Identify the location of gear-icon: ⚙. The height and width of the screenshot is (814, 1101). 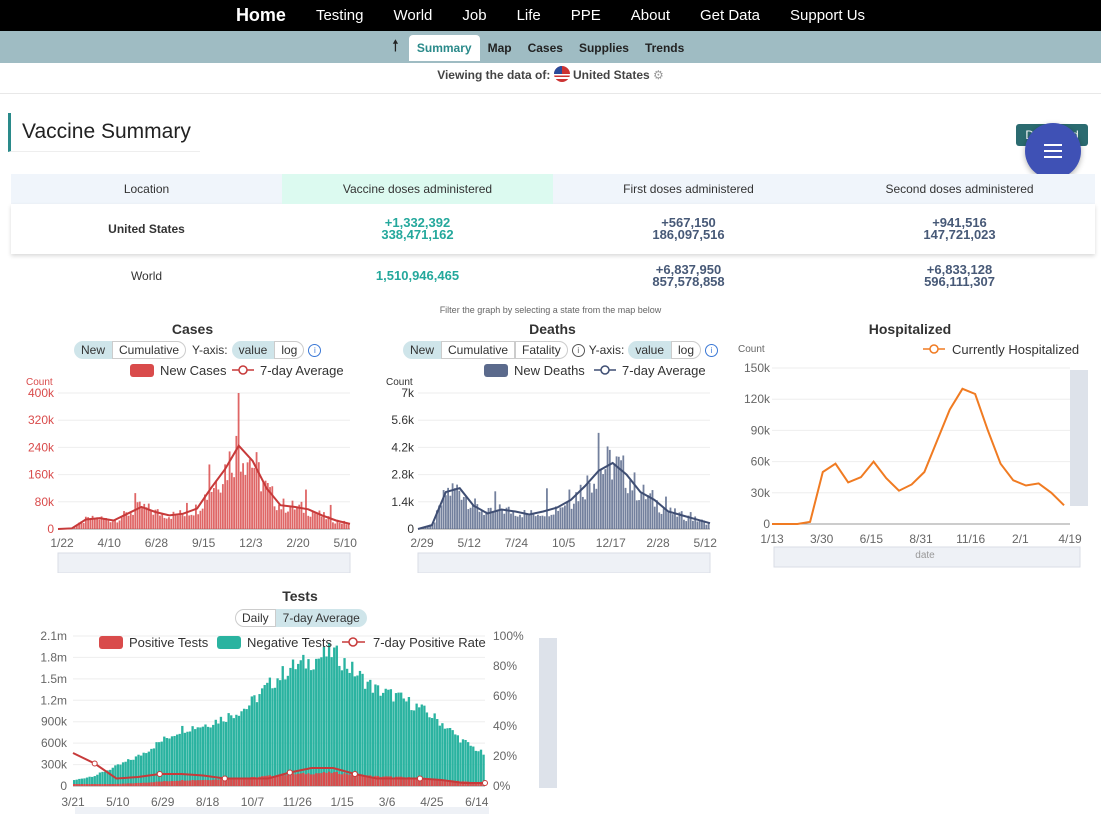
(658, 75).